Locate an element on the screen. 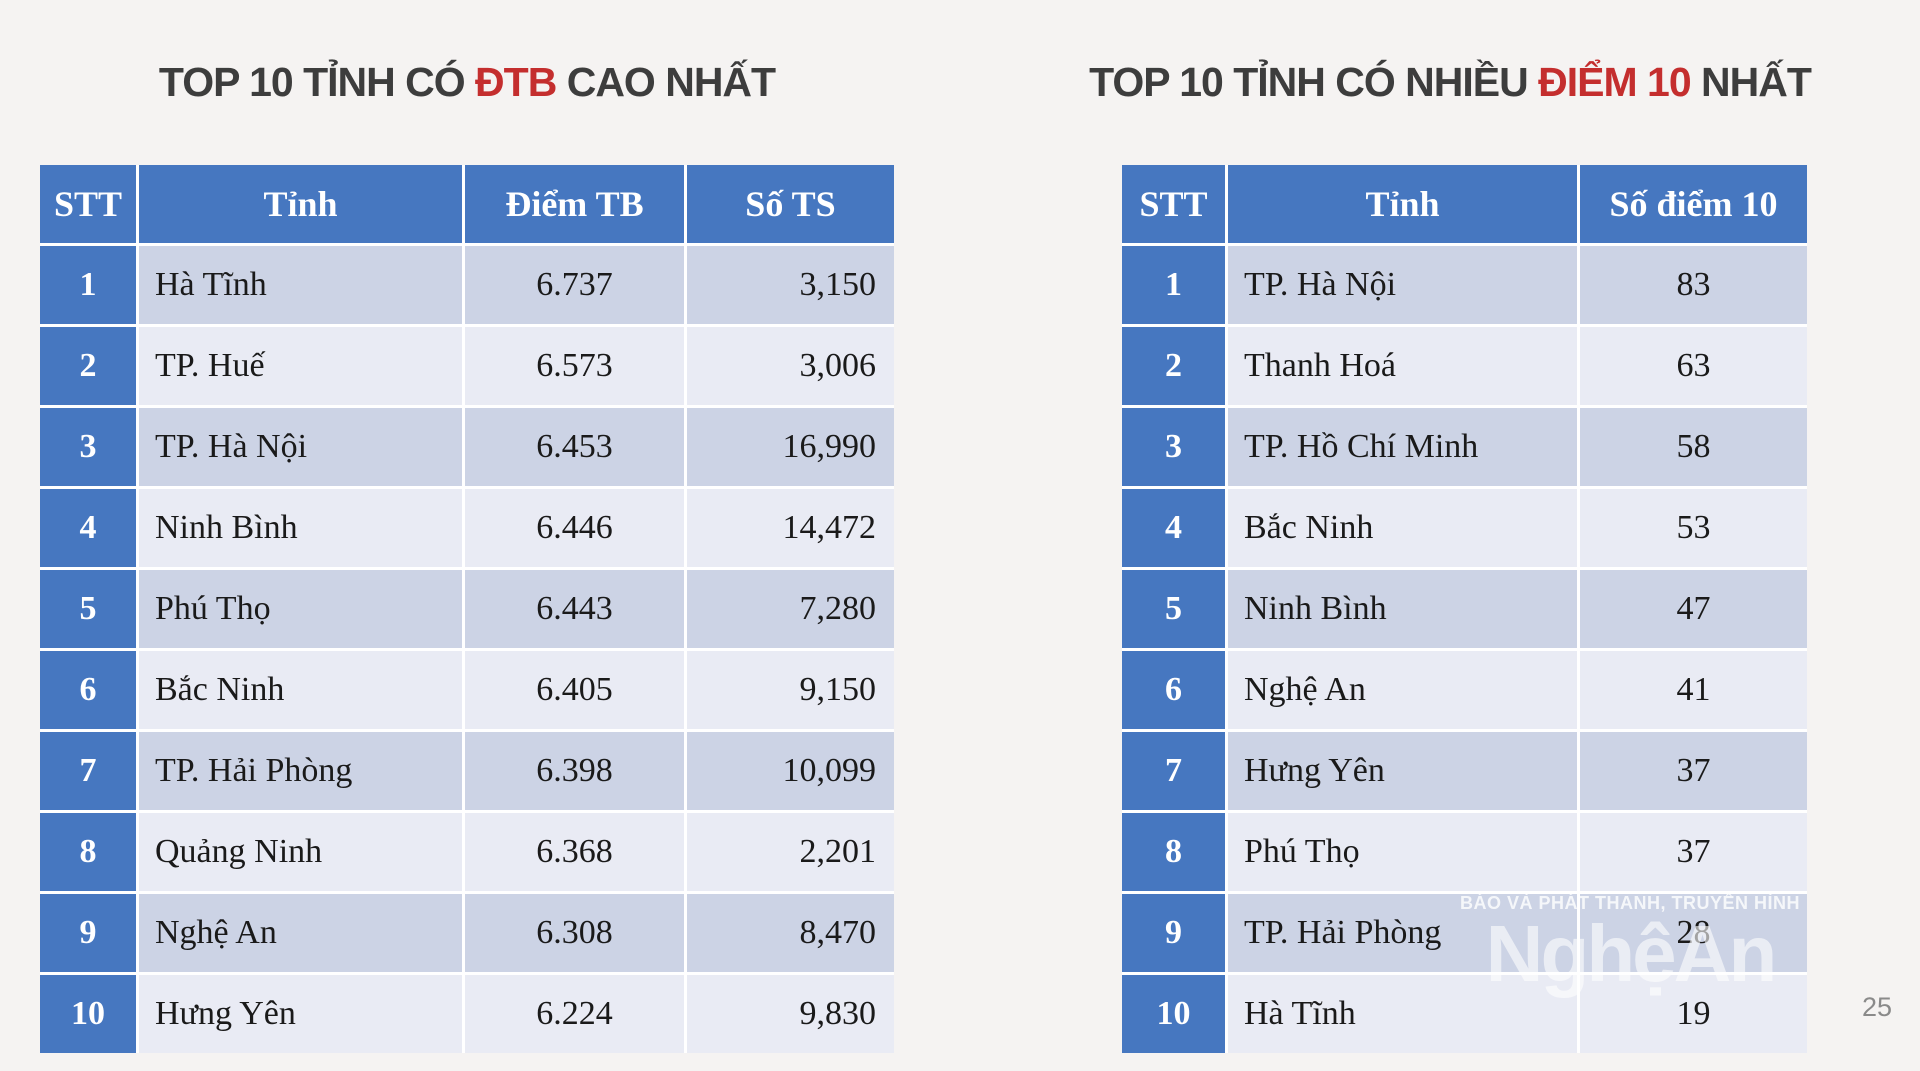 The height and width of the screenshot is (1071, 1920). right-title-pre: TOP 10 TỈNH CÓ NHIỀU is located at coordinates (1314, 82).